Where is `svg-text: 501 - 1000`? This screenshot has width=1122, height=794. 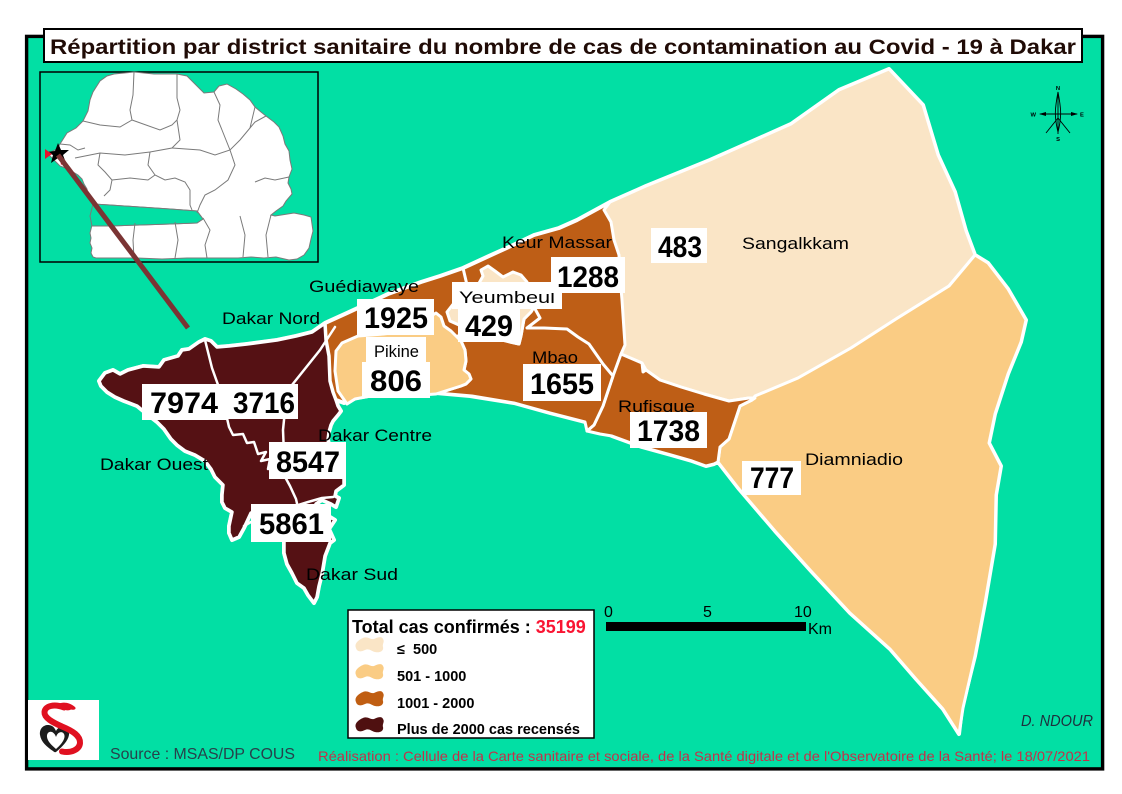
svg-text: 501 - 1000 is located at coordinates (431, 677).